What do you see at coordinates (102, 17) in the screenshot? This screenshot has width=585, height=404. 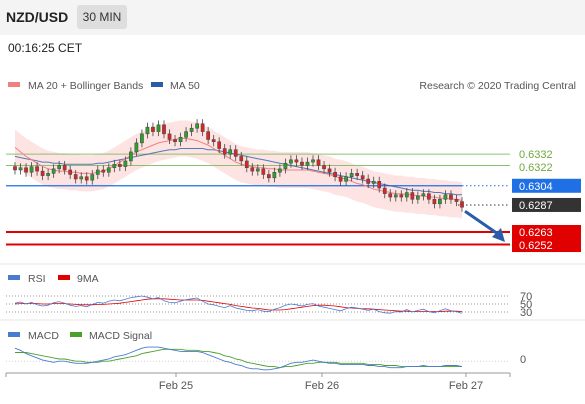 I see `timeframe-button: 30 MIN` at bounding box center [102, 17].